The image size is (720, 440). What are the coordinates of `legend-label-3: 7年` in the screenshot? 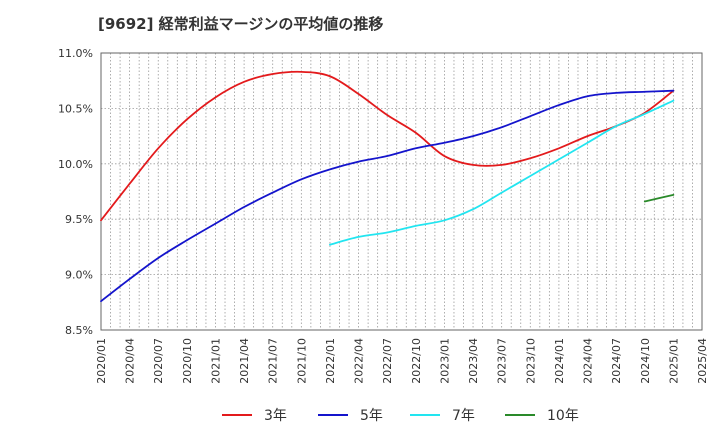 It's located at (463, 416).